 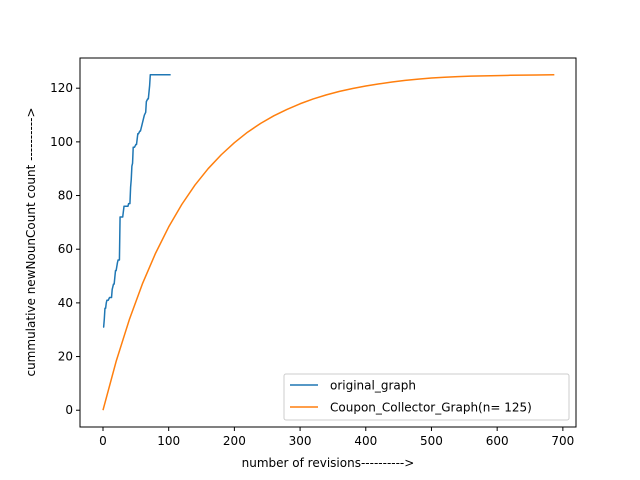 I want to click on x-axis-ticks: 0 100 200 300 400 500 600 700, so click(x=336, y=437).